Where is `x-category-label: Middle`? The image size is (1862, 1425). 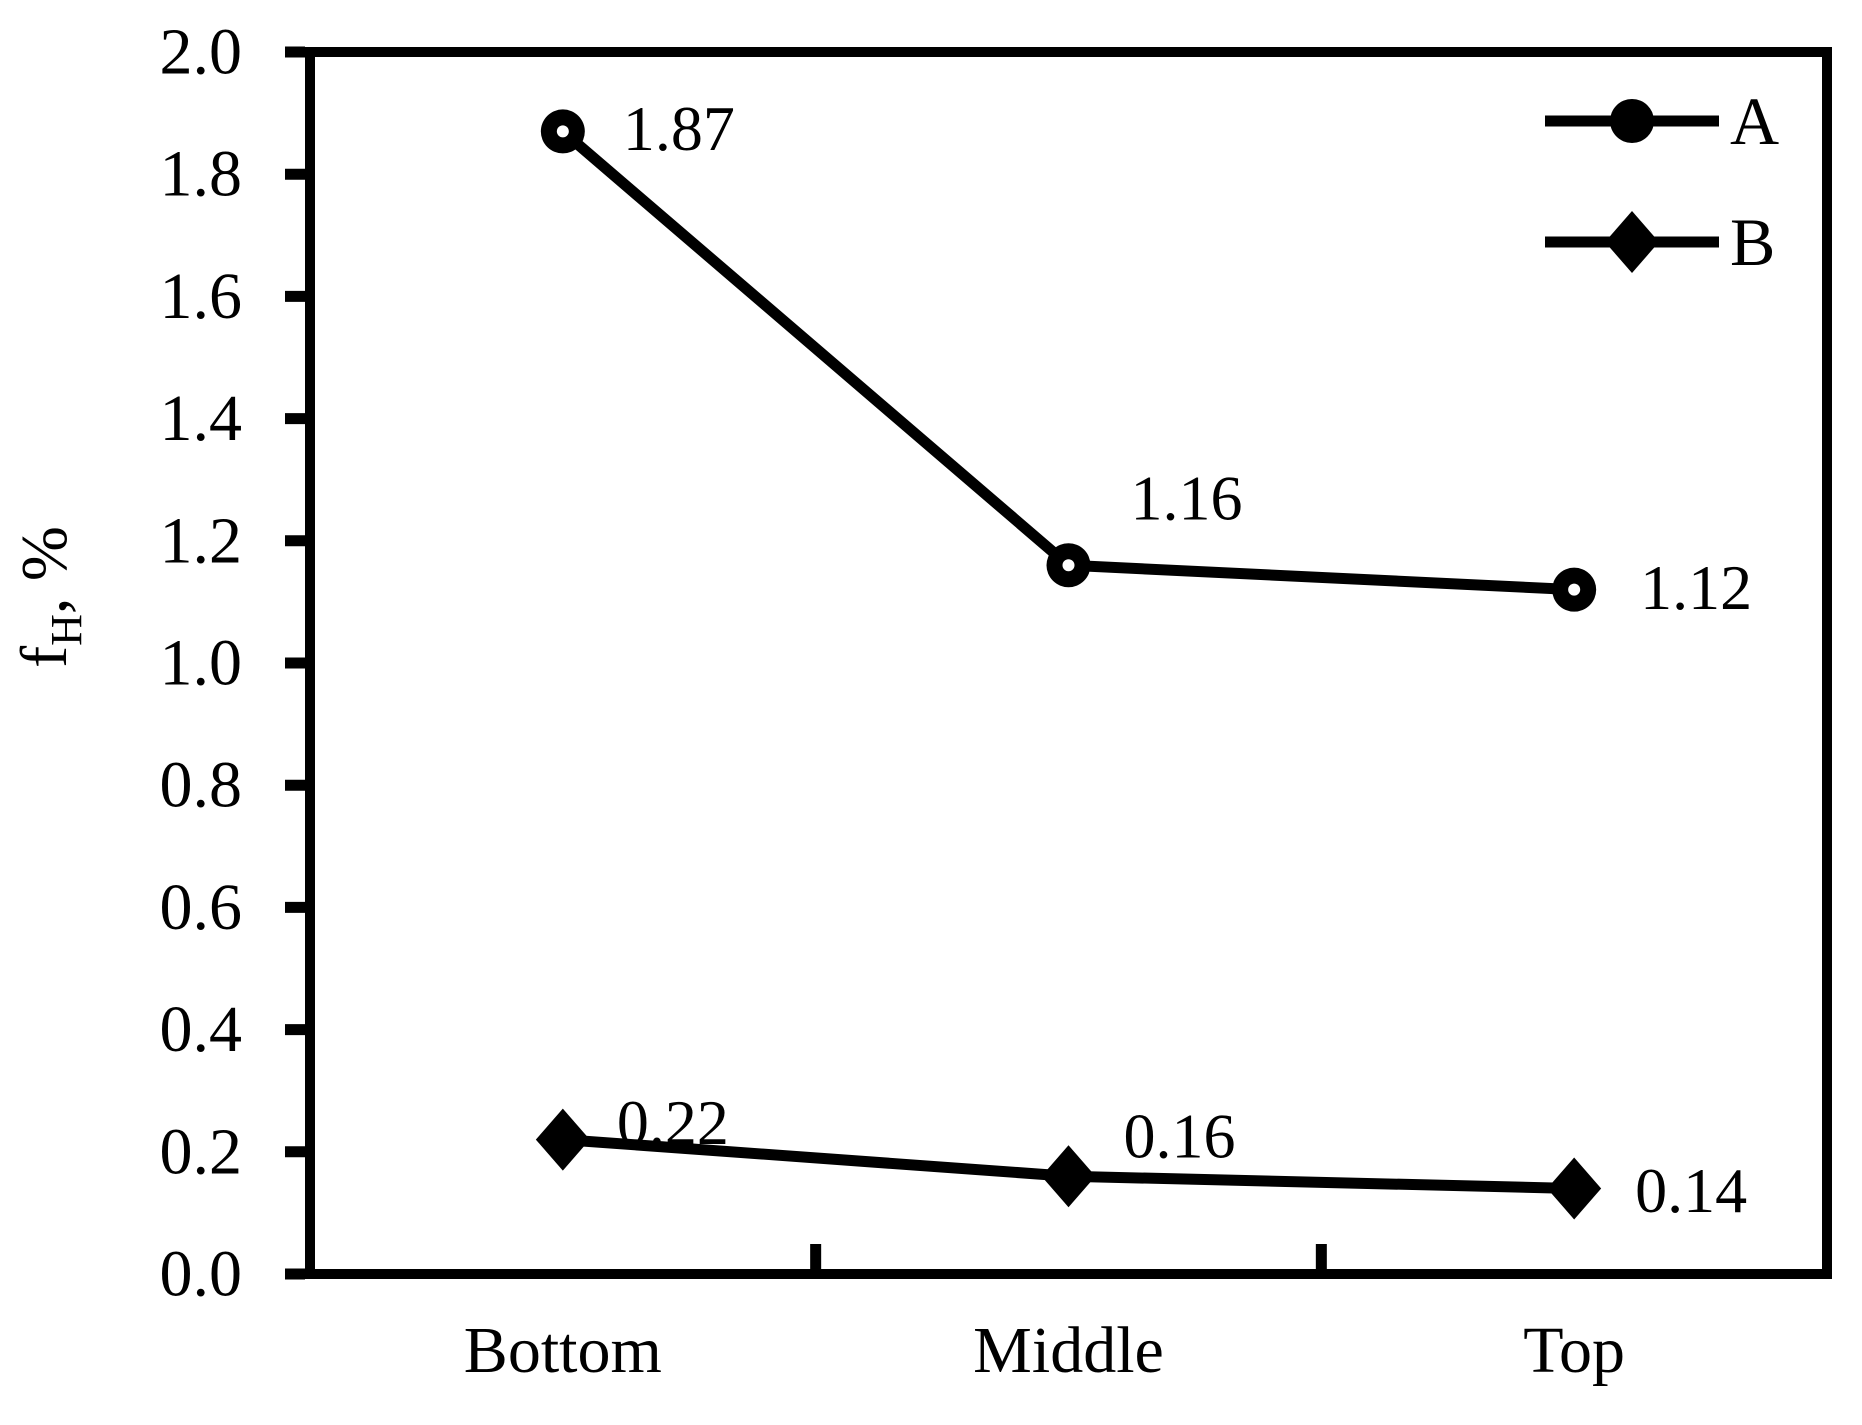 x-category-label: Middle is located at coordinates (1068, 1350).